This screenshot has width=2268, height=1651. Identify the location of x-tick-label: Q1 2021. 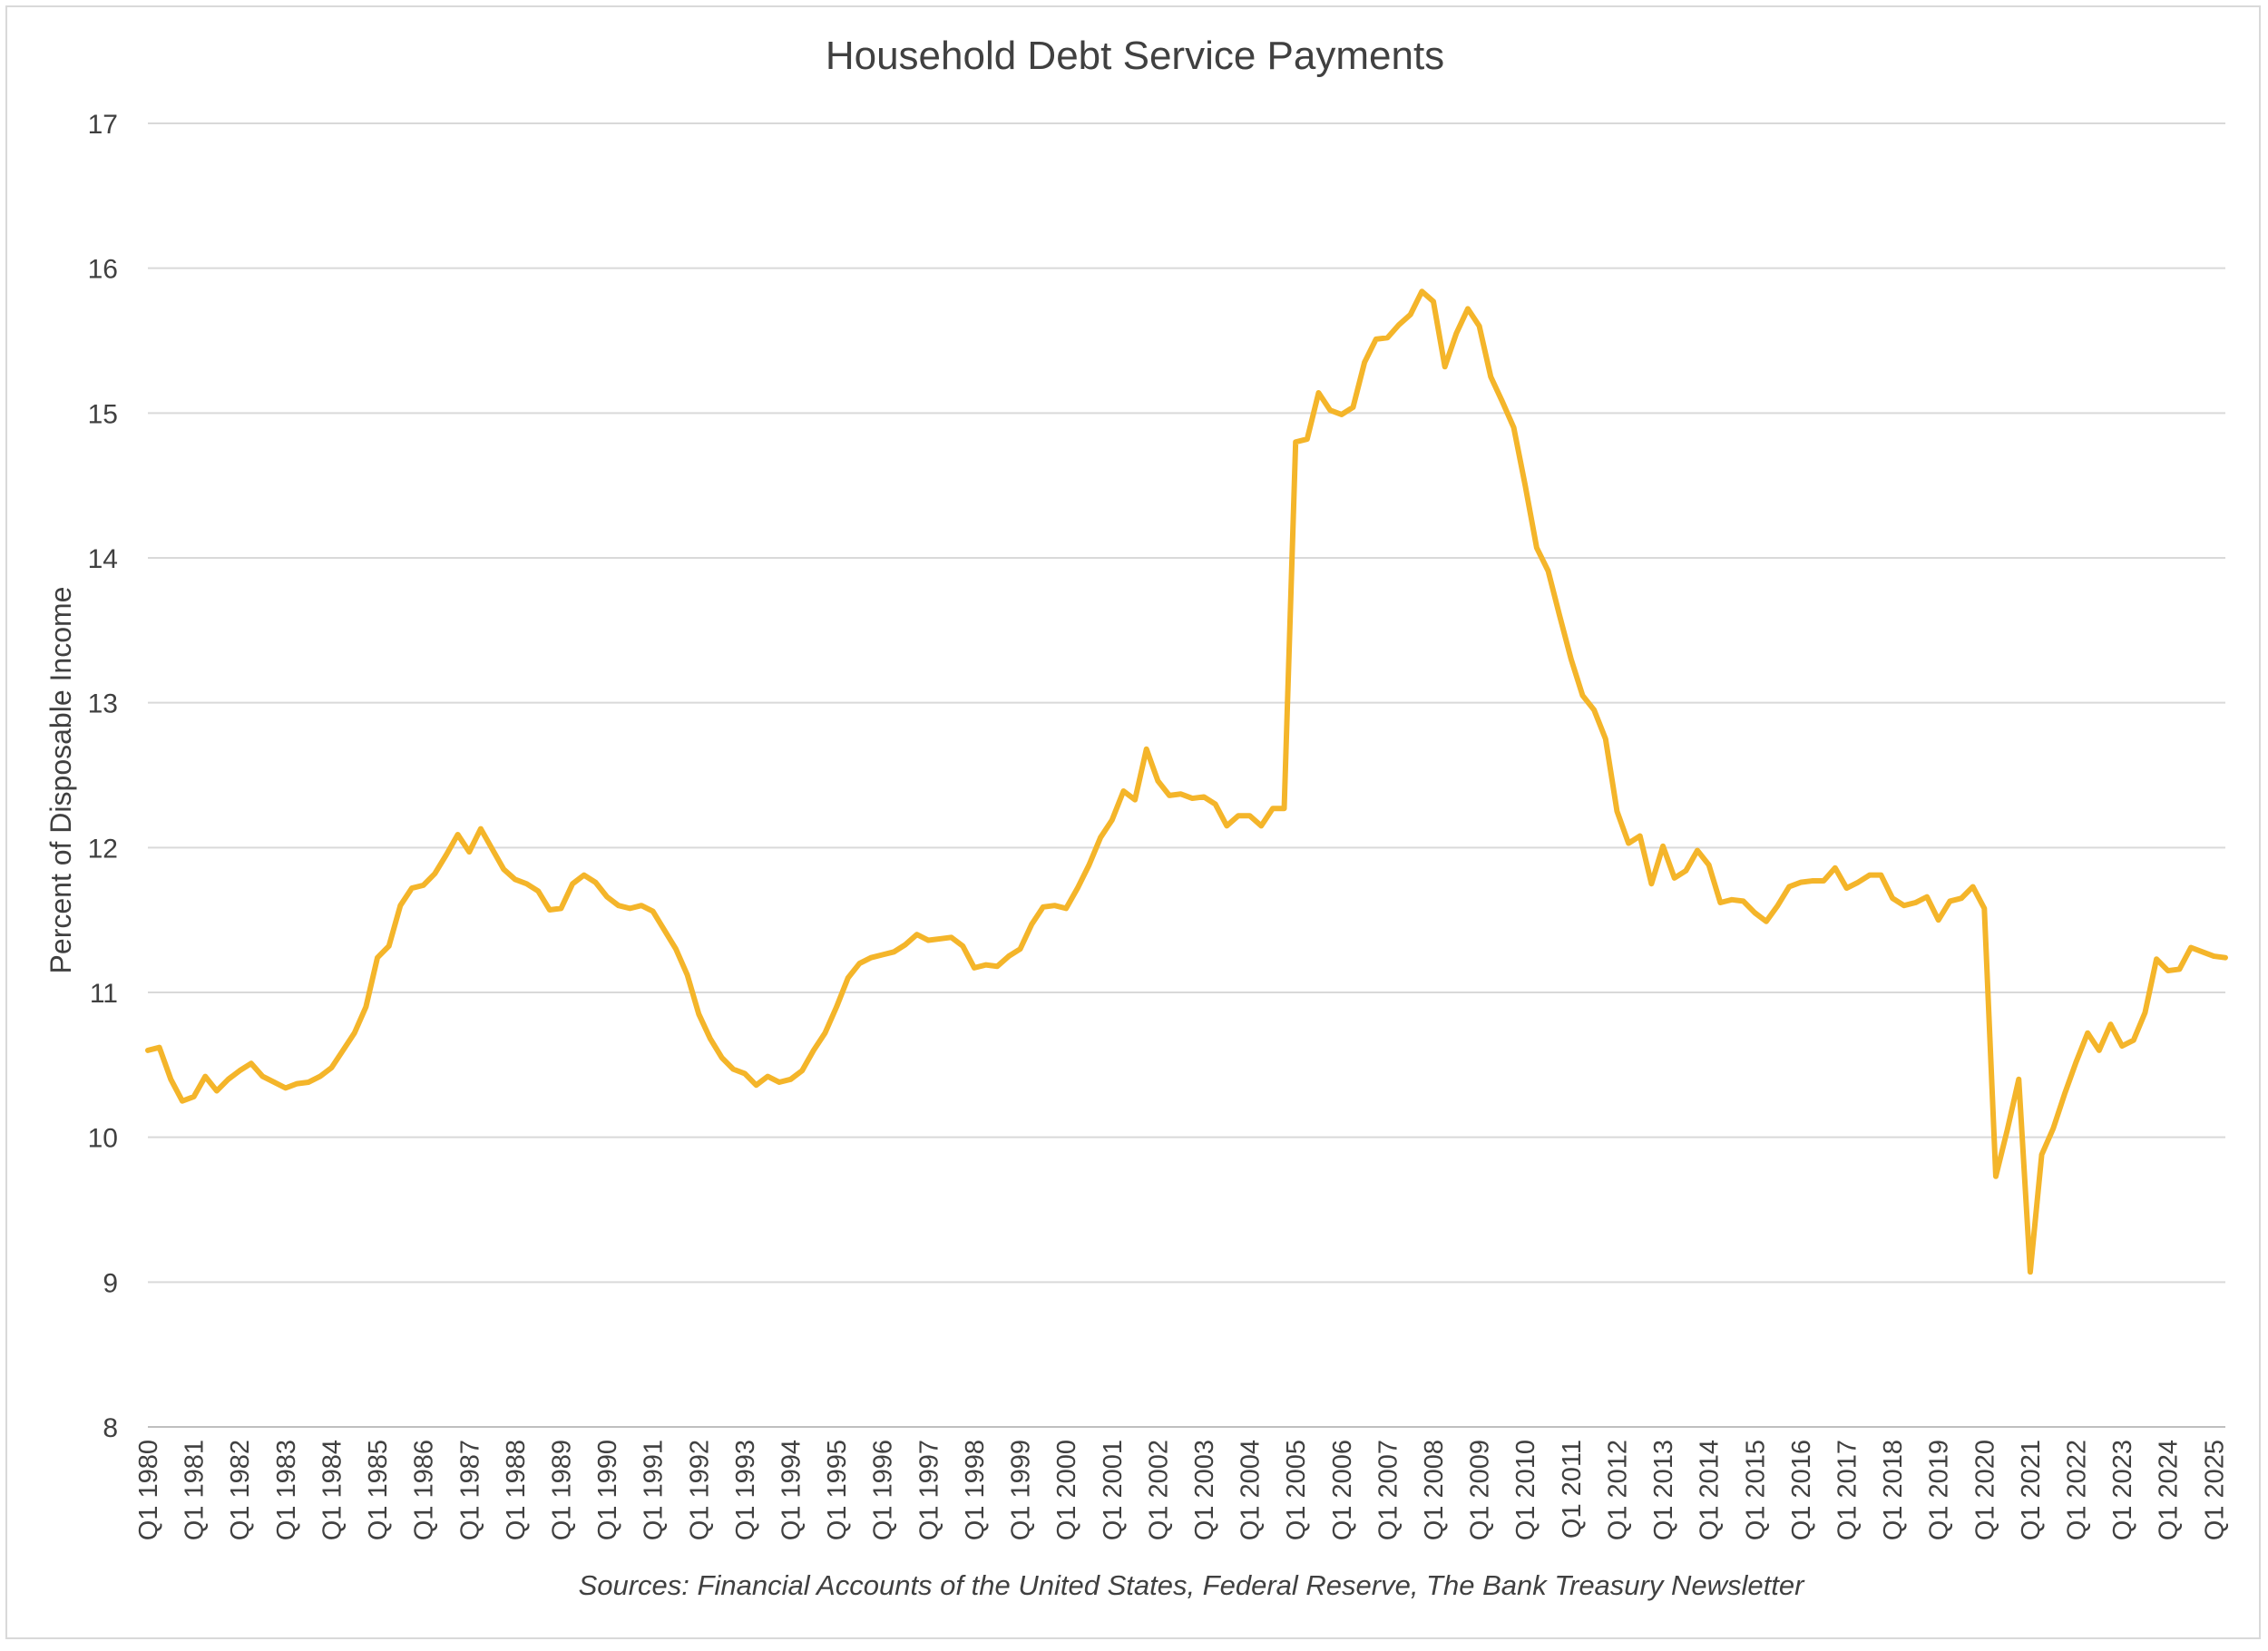
(2032, 1490).